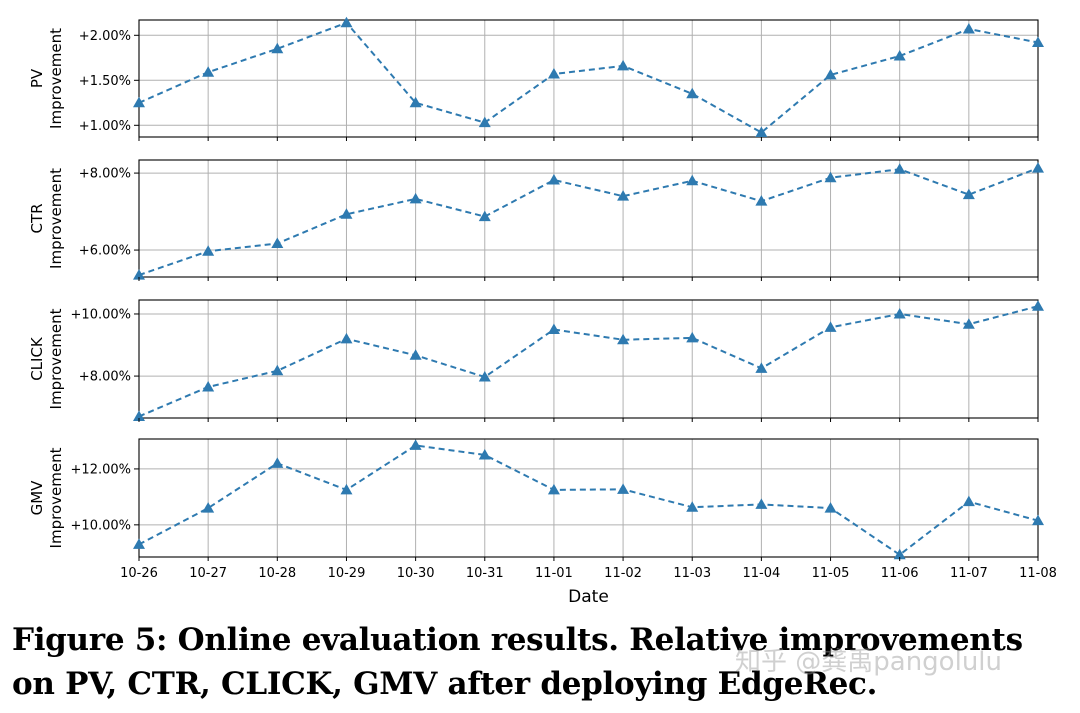  I want to click on x-tick-label: 10-31, so click(485, 573).